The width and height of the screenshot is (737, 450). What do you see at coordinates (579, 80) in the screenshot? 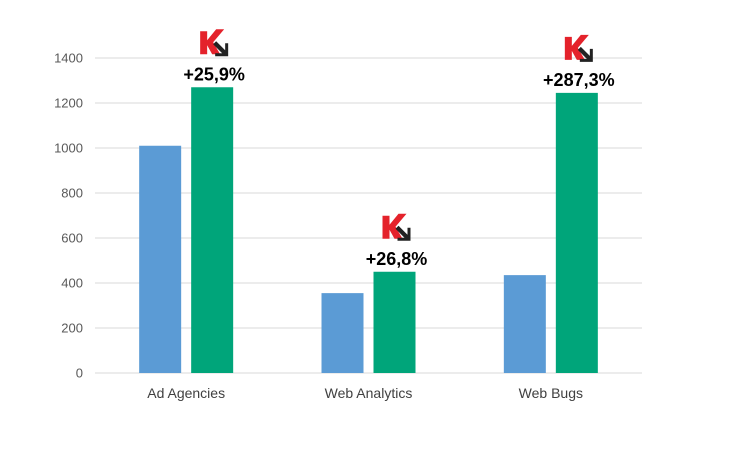
I see `increase-percent-label: +287,3%` at bounding box center [579, 80].